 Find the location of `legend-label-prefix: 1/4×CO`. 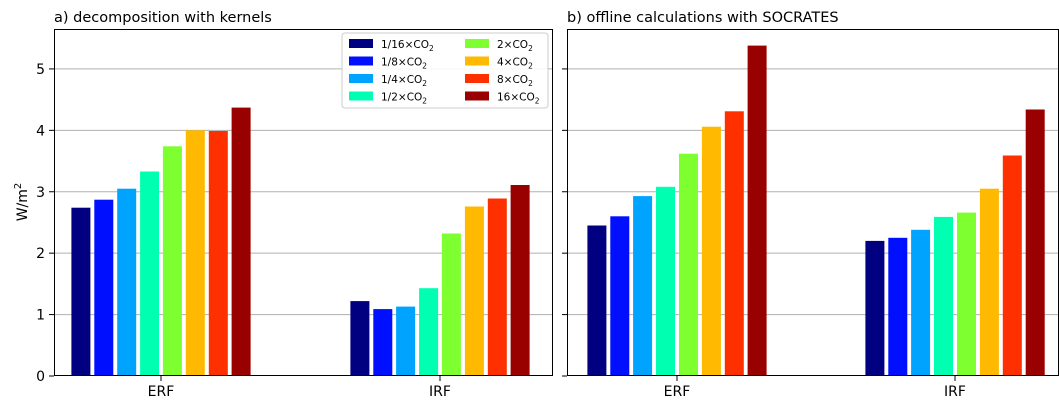

legend-label-prefix: 1/4×CO is located at coordinates (401, 80).